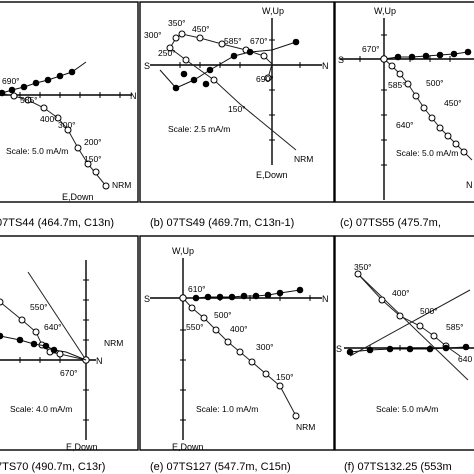 This screenshot has width=474, height=474. I want to click on panel-e-closed-points, so click(248, 294).